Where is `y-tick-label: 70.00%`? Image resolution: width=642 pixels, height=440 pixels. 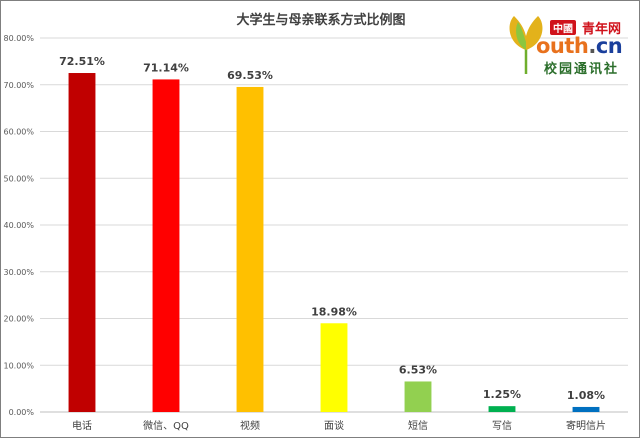
y-tick-label: 70.00% is located at coordinates (18, 85).